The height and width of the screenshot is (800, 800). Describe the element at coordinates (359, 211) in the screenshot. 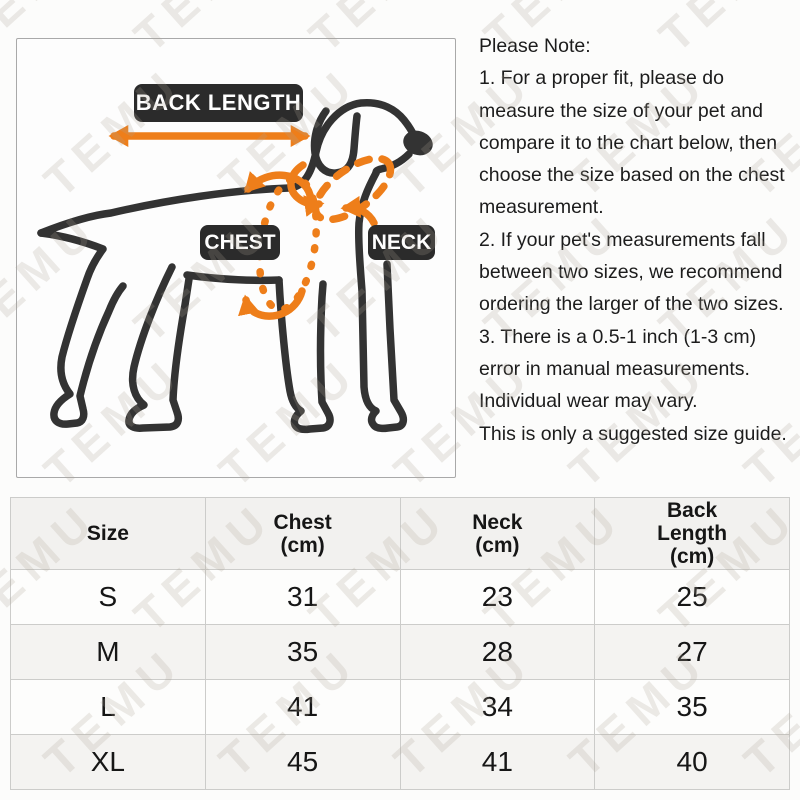

I see `neck-arrow-right` at that location.